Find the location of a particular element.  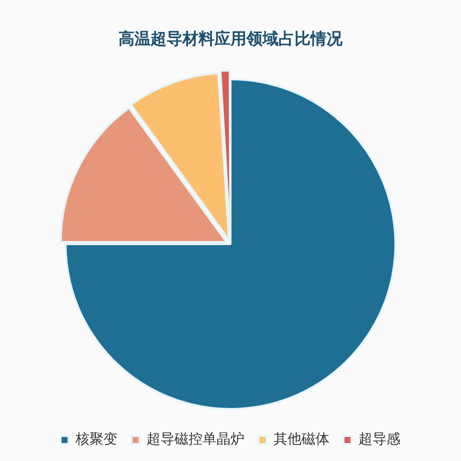

legend-label: 超导感 is located at coordinates (379, 440).